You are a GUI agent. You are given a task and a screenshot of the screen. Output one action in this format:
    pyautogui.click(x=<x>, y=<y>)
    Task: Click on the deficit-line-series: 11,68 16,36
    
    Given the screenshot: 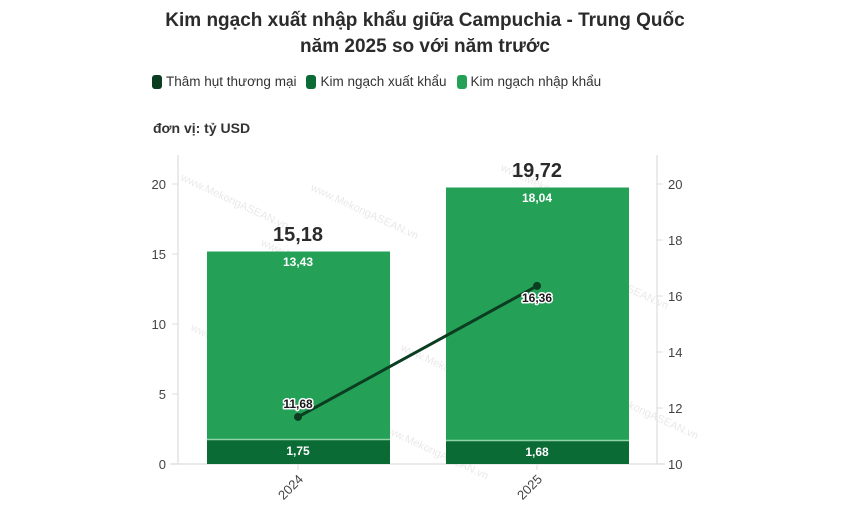 What is the action you would take?
    pyautogui.click(x=418, y=351)
    